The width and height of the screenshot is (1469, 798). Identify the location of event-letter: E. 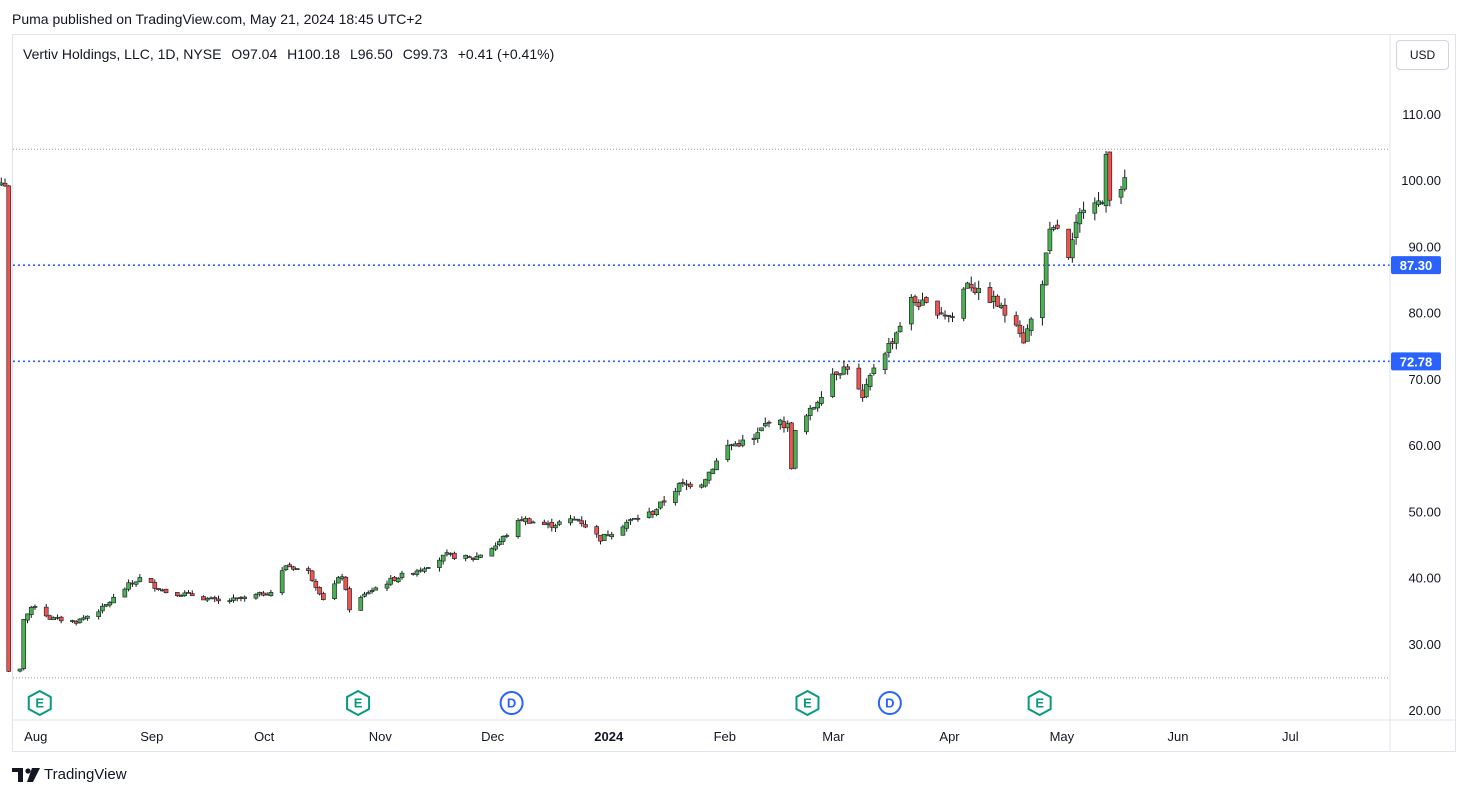
(358, 703).